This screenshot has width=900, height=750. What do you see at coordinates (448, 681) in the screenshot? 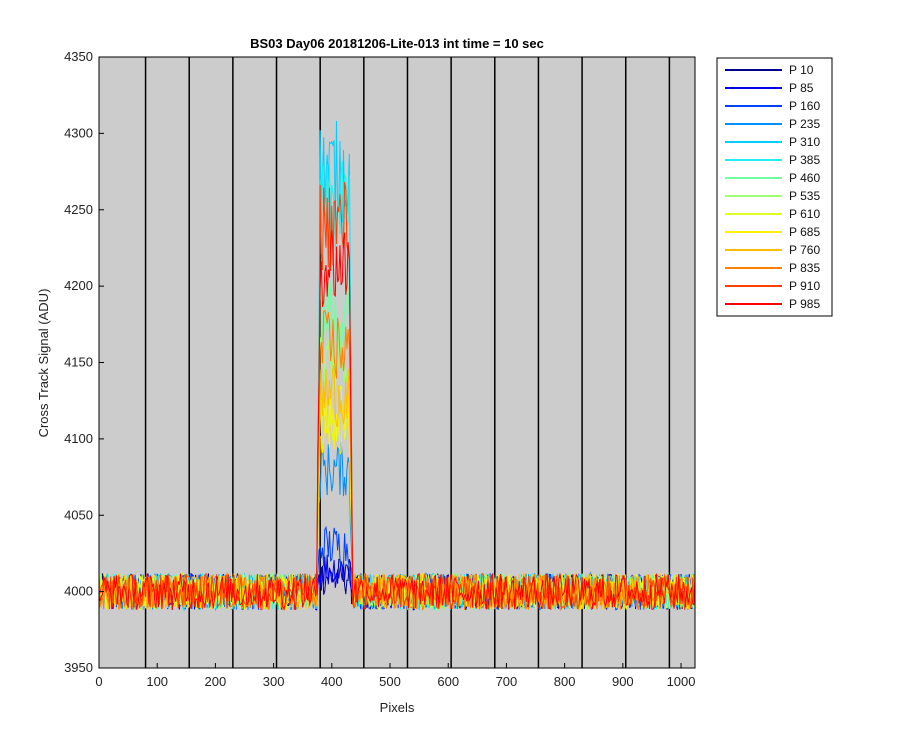
I see `x-tick-label: 600` at bounding box center [448, 681].